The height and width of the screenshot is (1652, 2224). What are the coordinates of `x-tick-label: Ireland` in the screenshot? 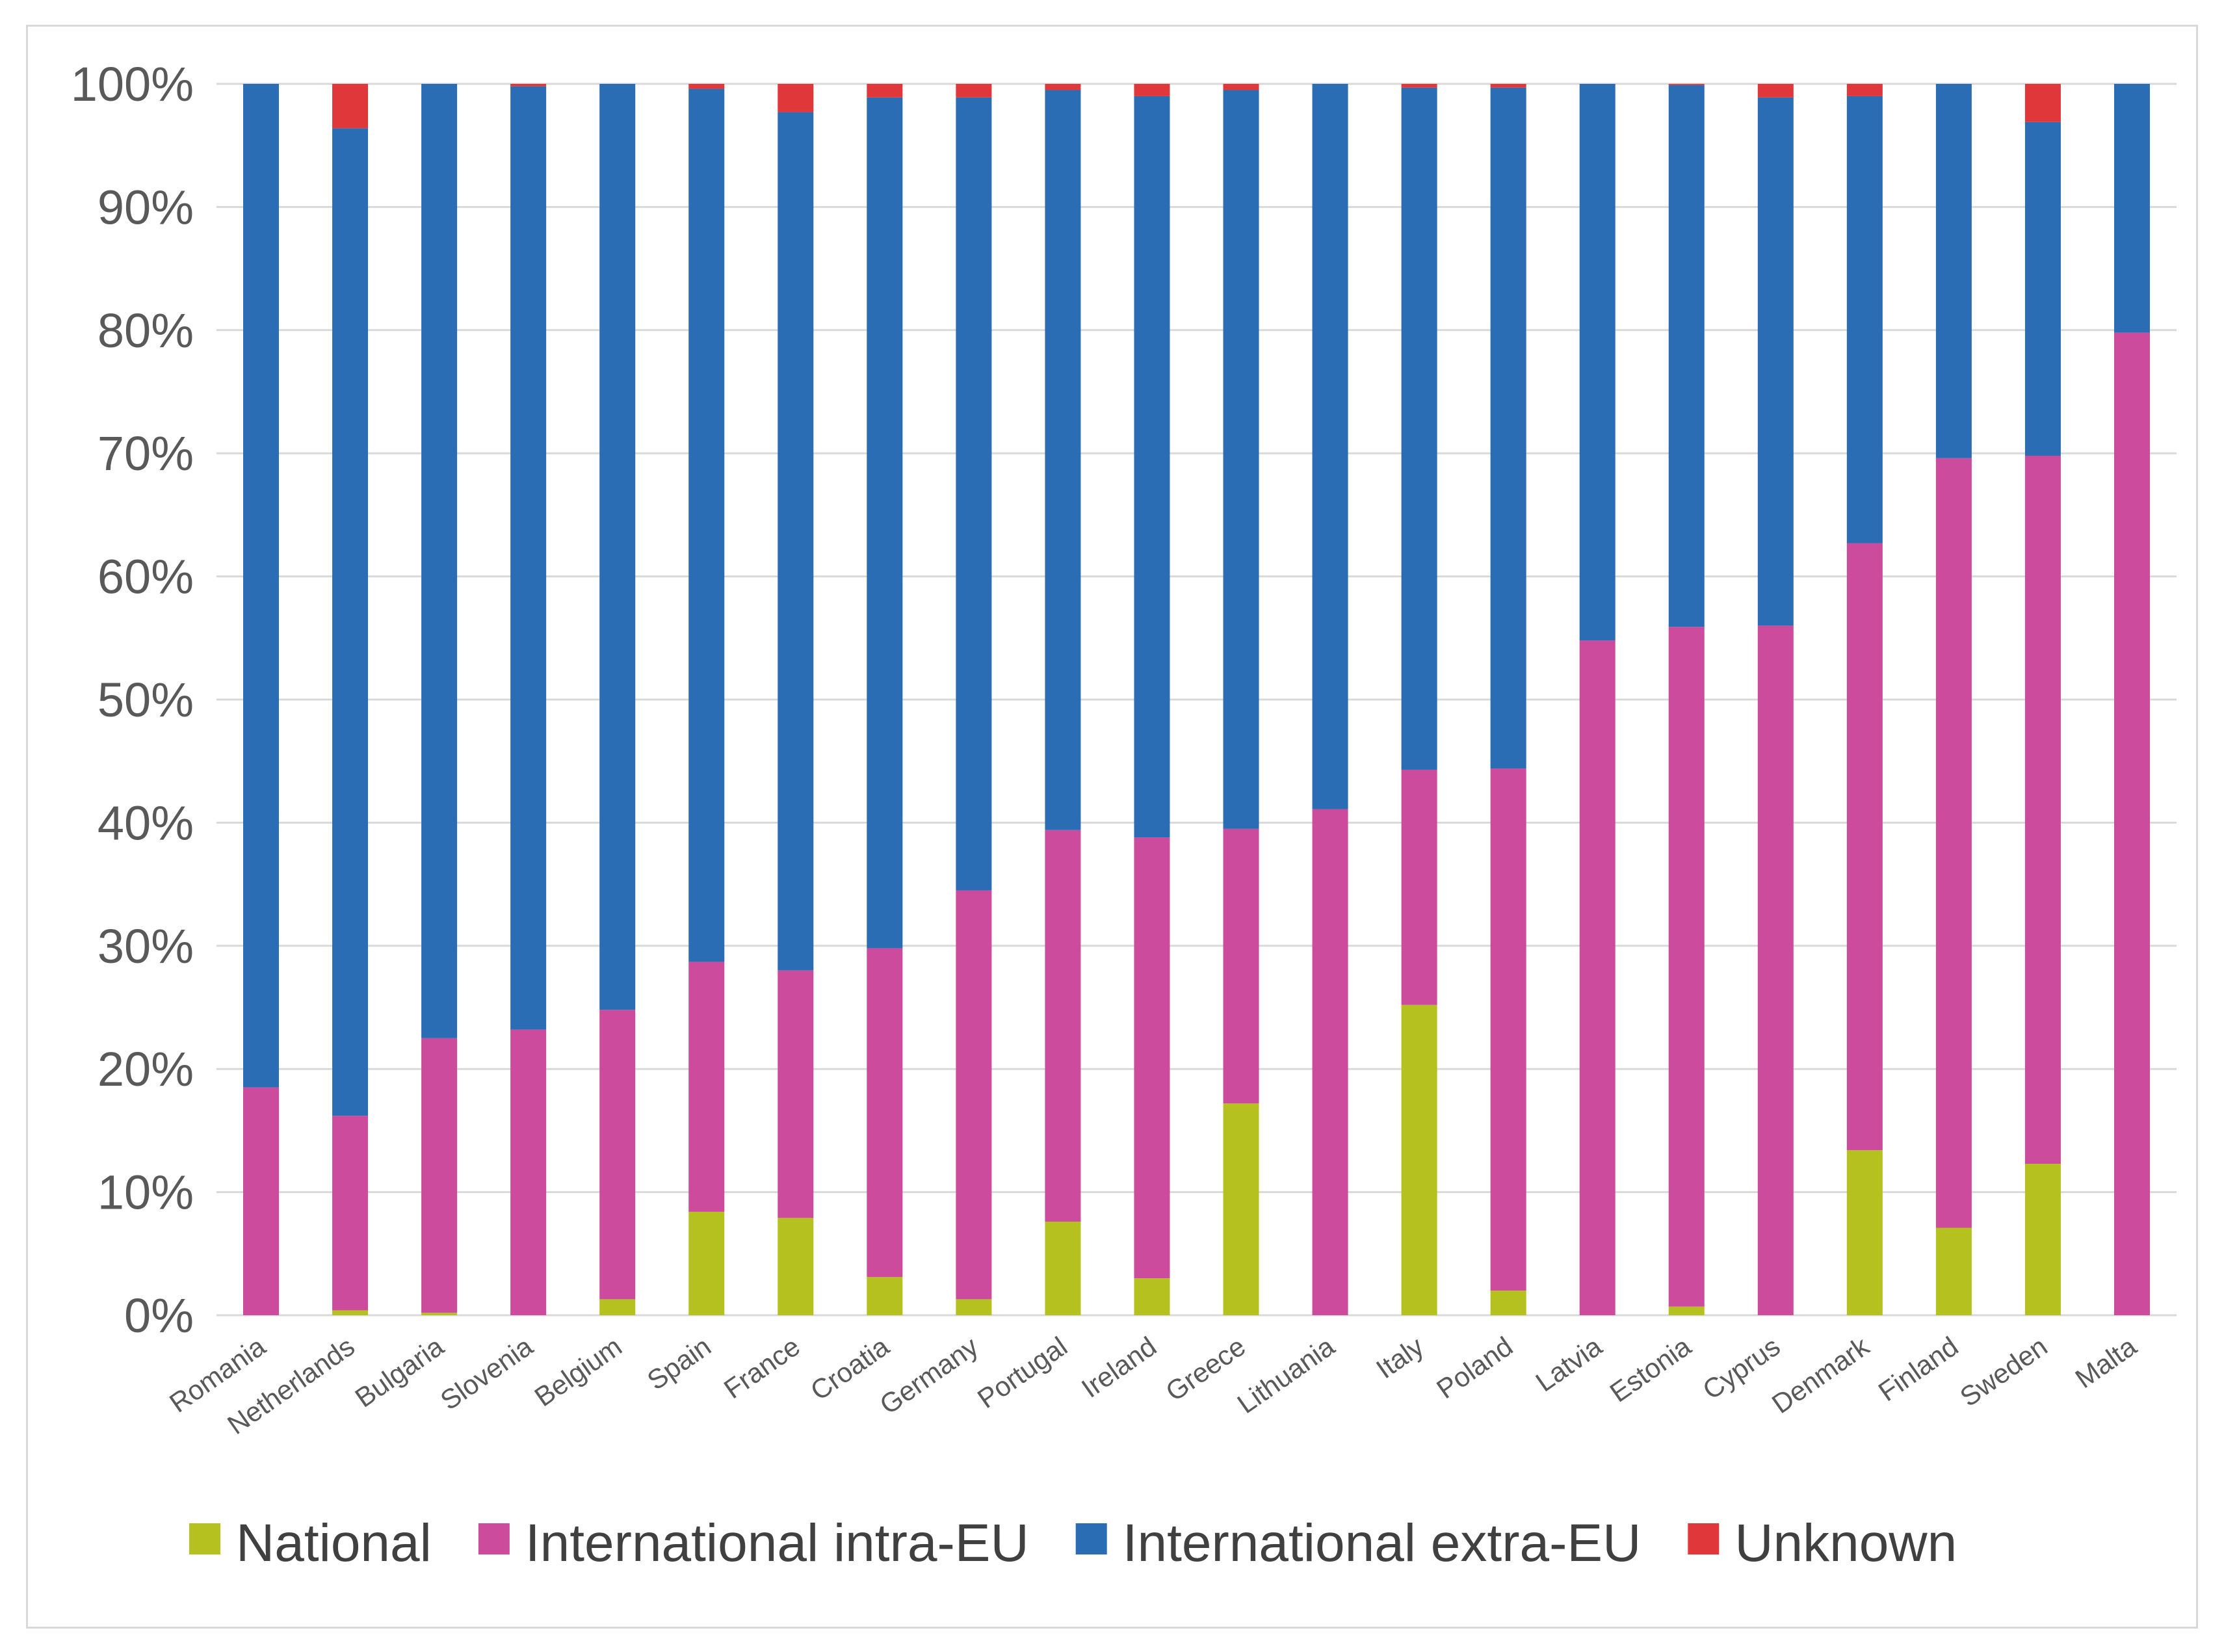 It's located at (1119, 1367).